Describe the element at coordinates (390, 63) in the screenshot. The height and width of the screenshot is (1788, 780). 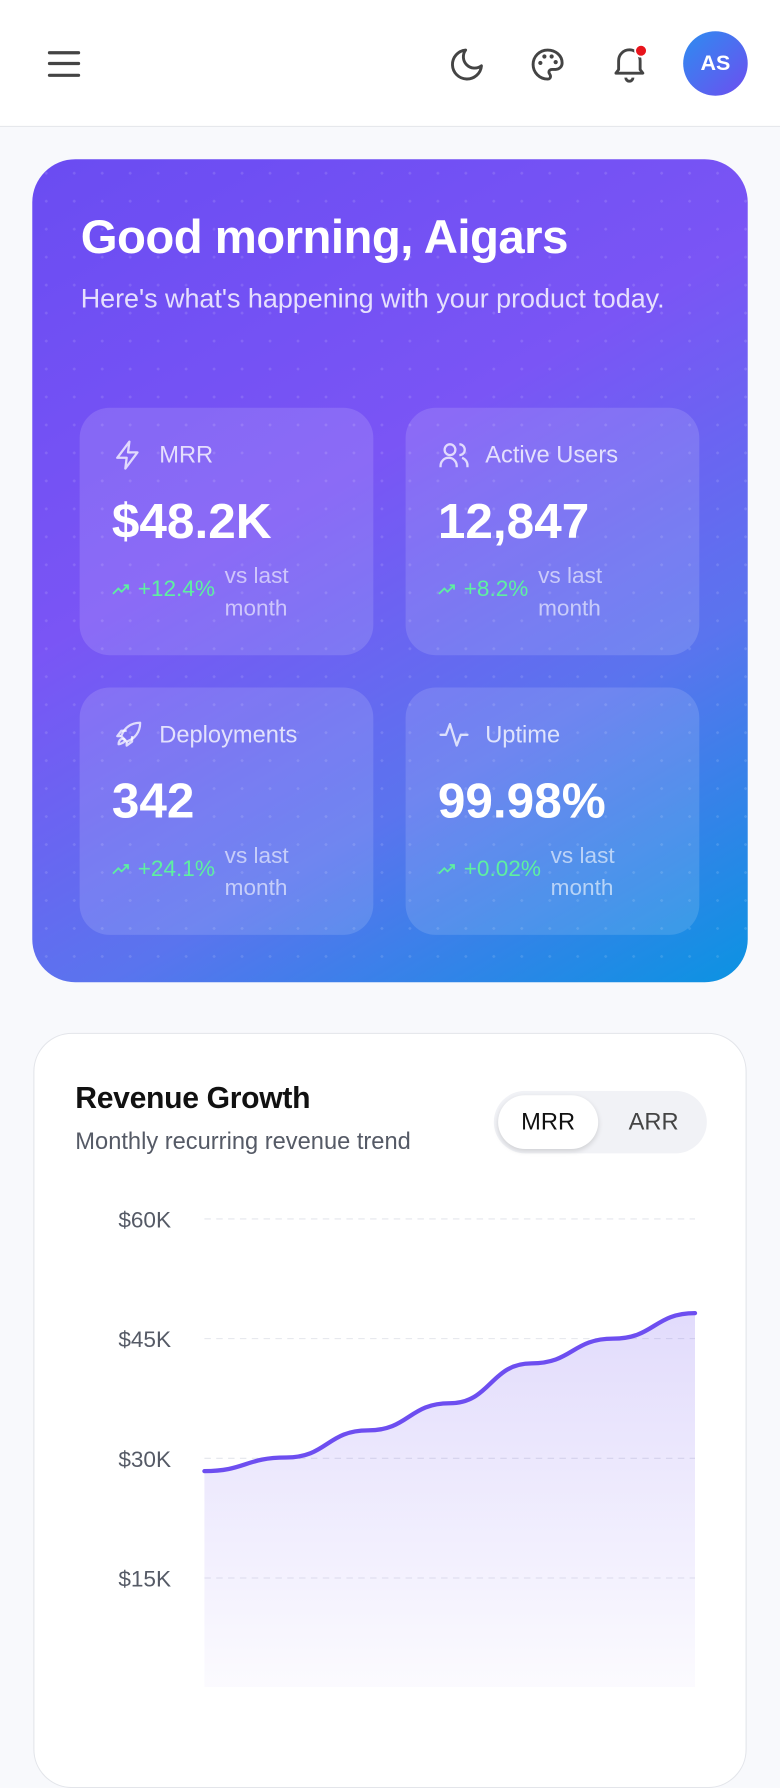
I see `top-bar: AS` at that location.